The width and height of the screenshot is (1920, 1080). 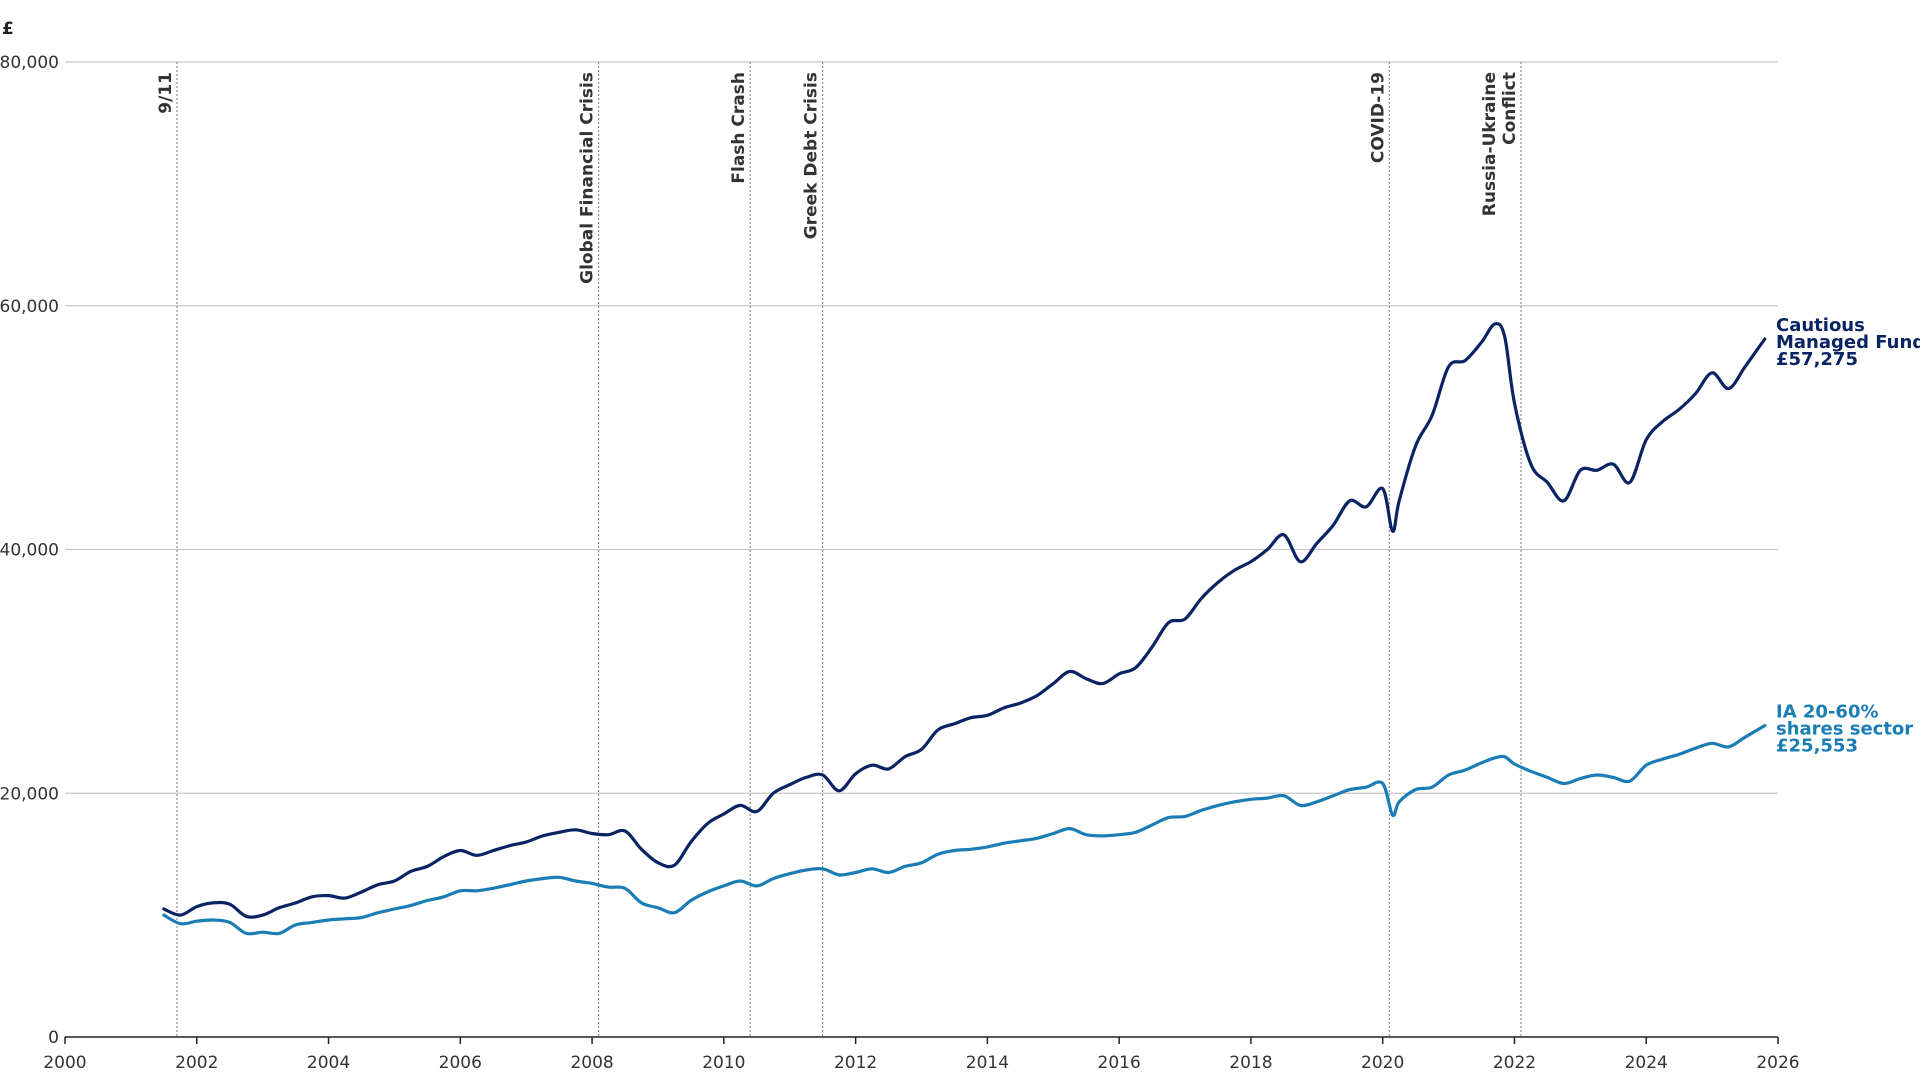 I want to click on x-tick-label: 2024, so click(x=1646, y=1063).